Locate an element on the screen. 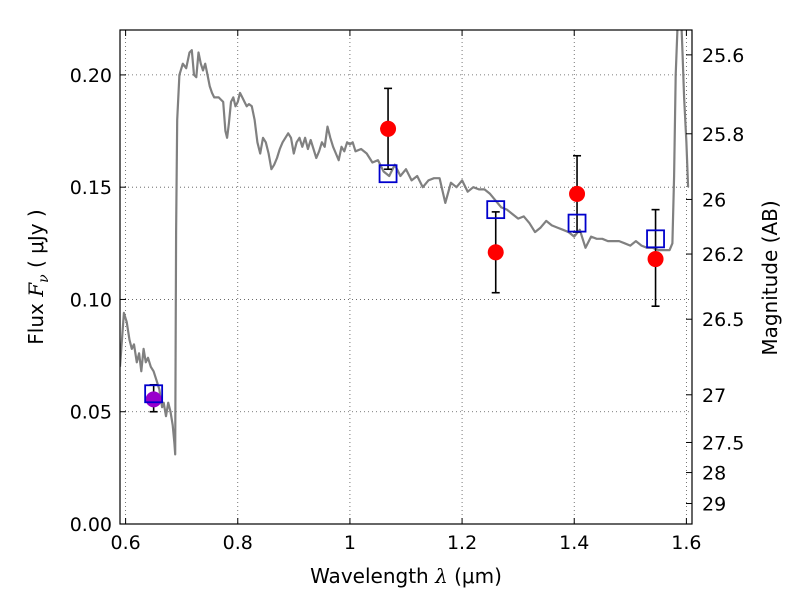 This screenshot has width=800, height=600. y2-tick-label: 25.6 is located at coordinates (723, 56).